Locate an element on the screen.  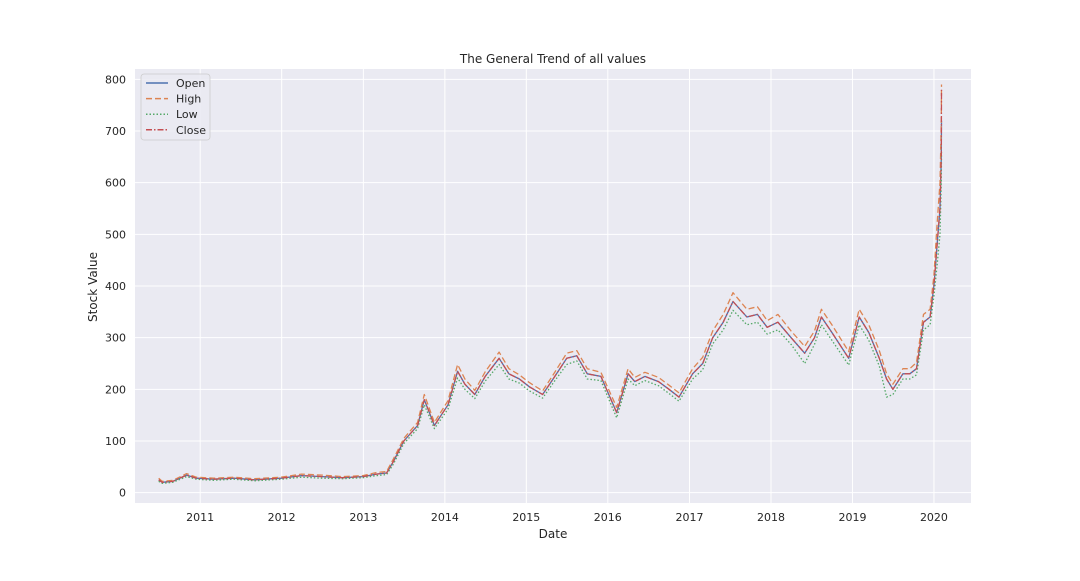
y-tick-label: 300 is located at coordinates (115, 338).